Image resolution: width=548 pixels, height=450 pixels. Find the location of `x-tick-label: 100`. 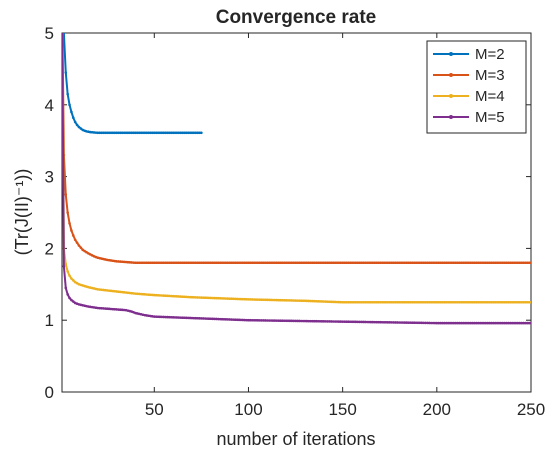

x-tick-label: 100 is located at coordinates (248, 409).